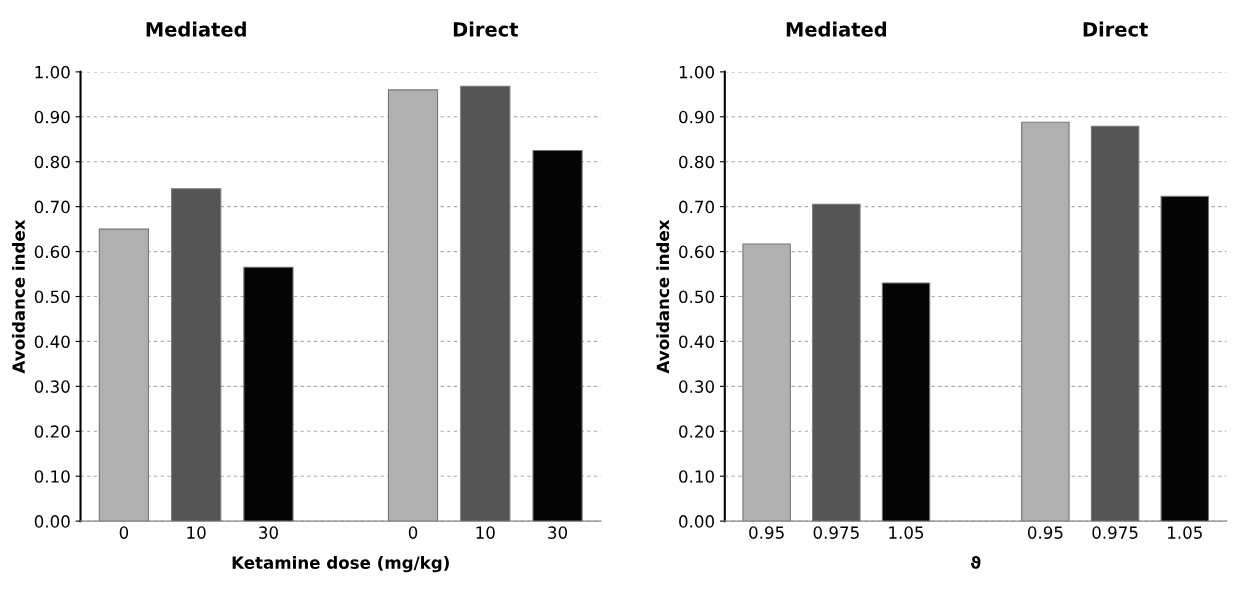 The image size is (1239, 599). Describe the element at coordinates (976, 562) in the screenshot. I see `x-axis-title: ϑ` at that location.